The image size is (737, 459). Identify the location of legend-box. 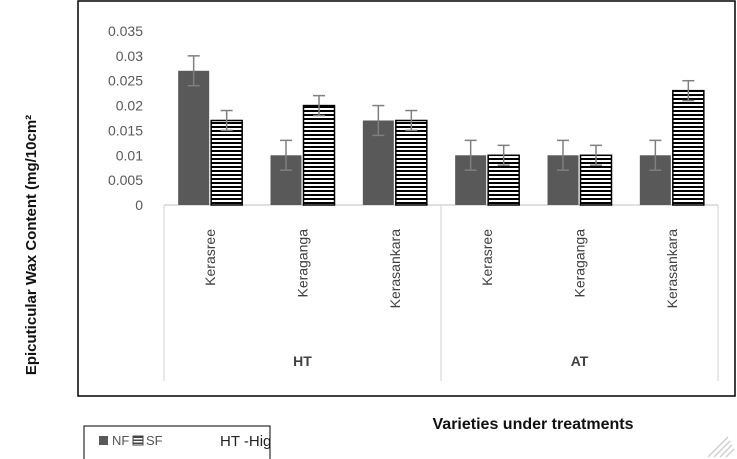
(177, 442).